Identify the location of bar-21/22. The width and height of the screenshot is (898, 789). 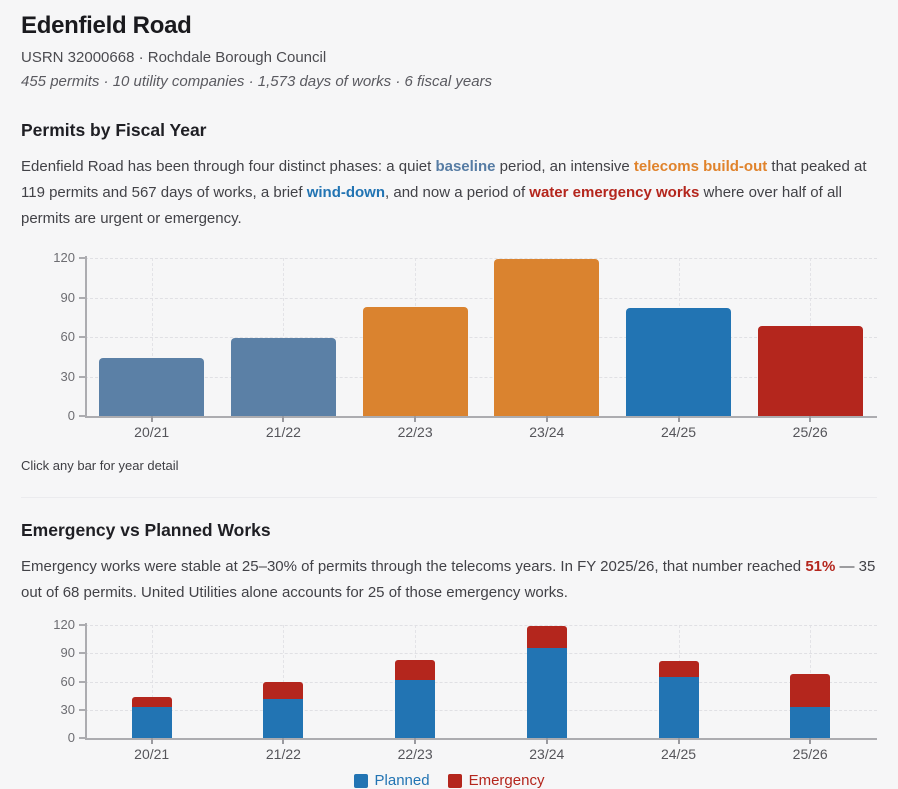
(283, 377).